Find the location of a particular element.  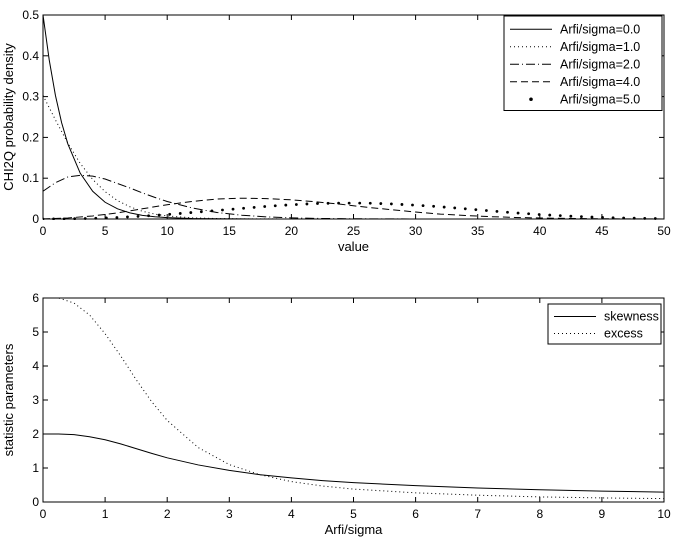

x-axis-label: value is located at coordinates (353, 246).